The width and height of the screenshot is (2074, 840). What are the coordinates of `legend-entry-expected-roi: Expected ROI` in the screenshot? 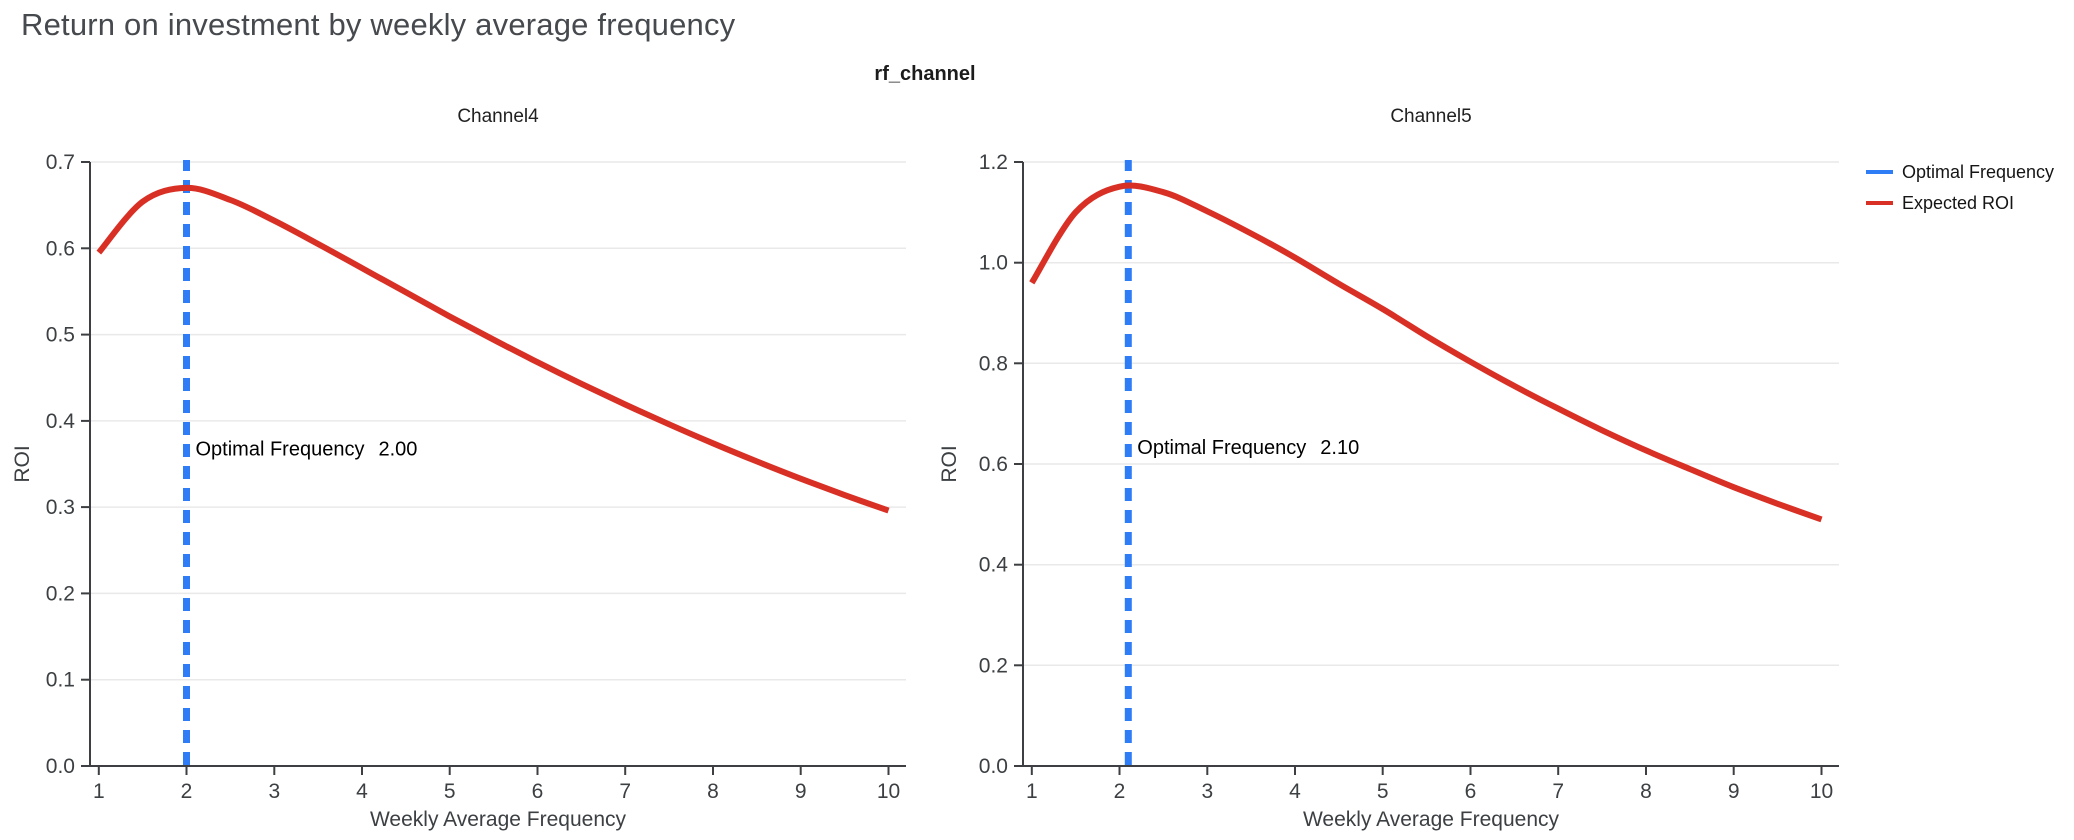 It's located at (1960, 203).